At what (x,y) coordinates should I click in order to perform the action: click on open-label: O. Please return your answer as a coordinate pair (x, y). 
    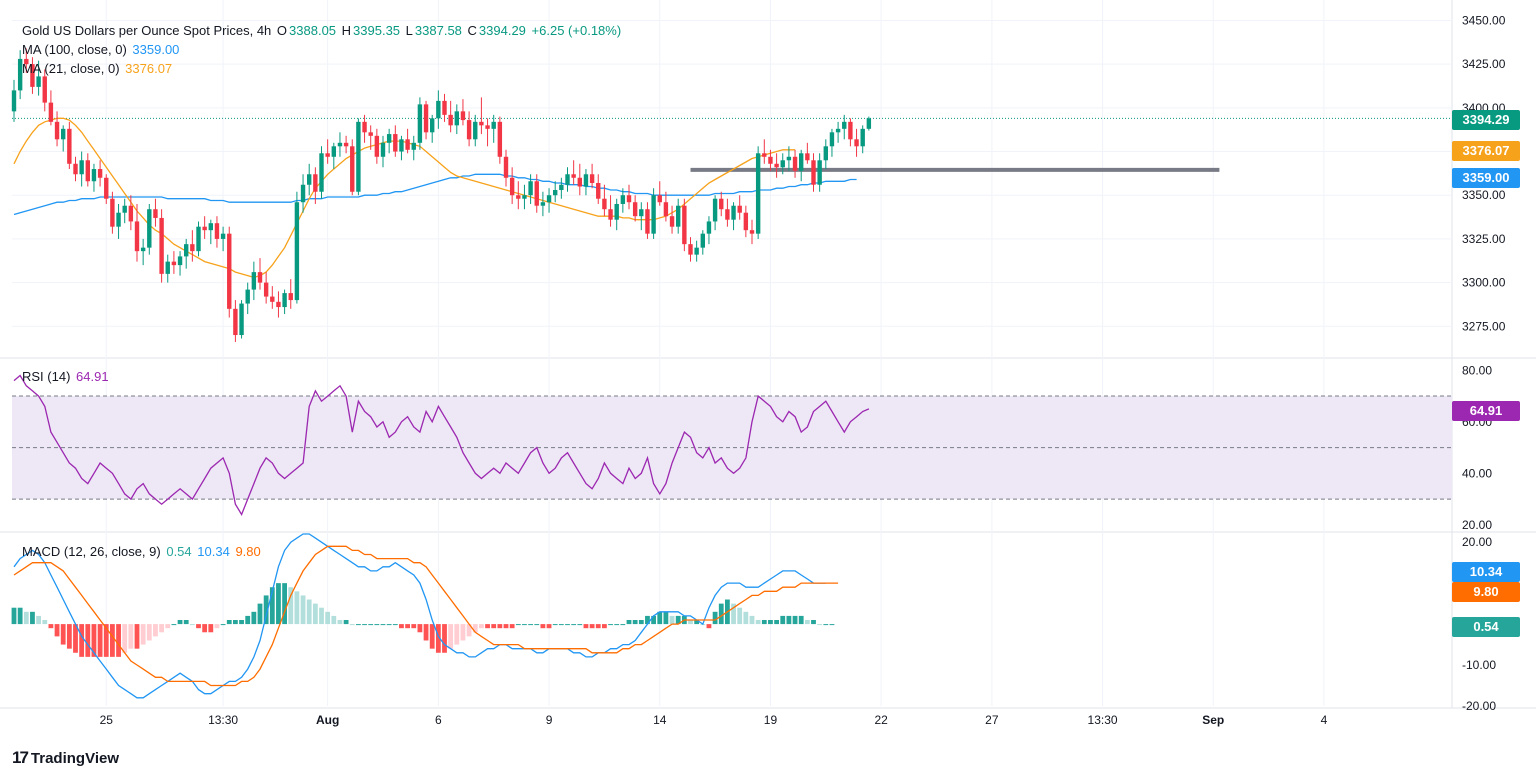
    Looking at the image, I should click on (282, 30).